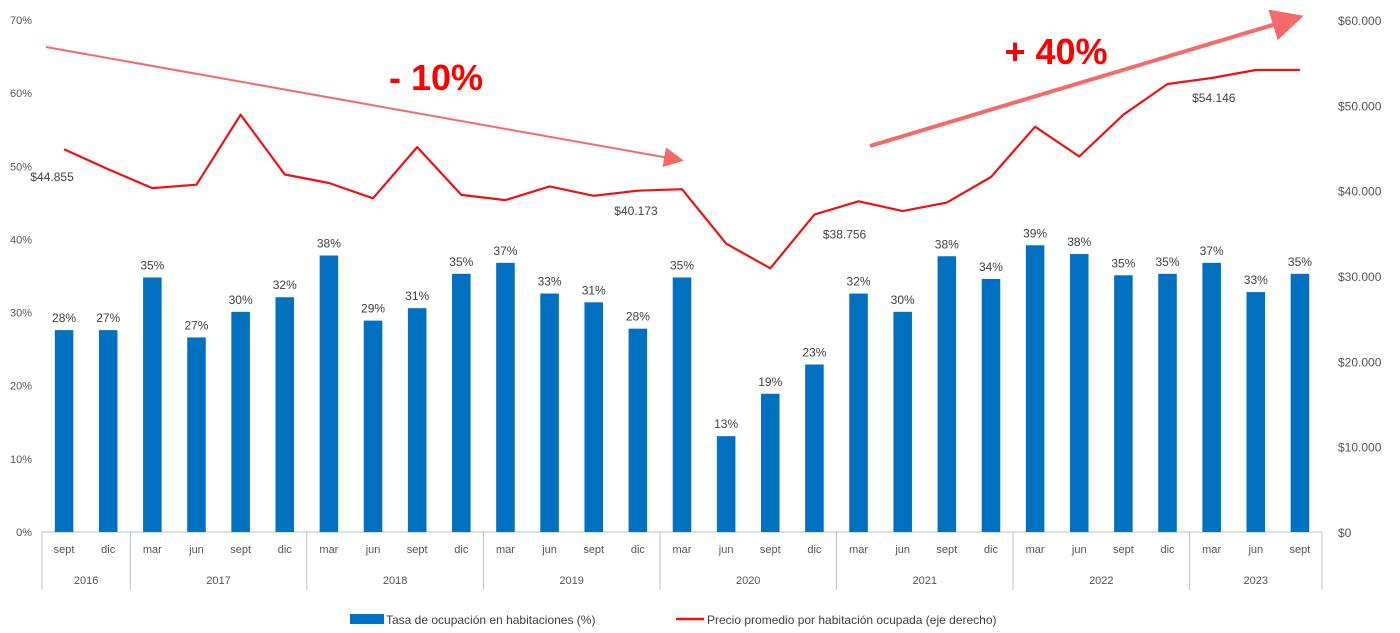 This screenshot has height=633, width=1400. What do you see at coordinates (24, 533) in the screenshot?
I see `left-axis-tick-label: 0%` at bounding box center [24, 533].